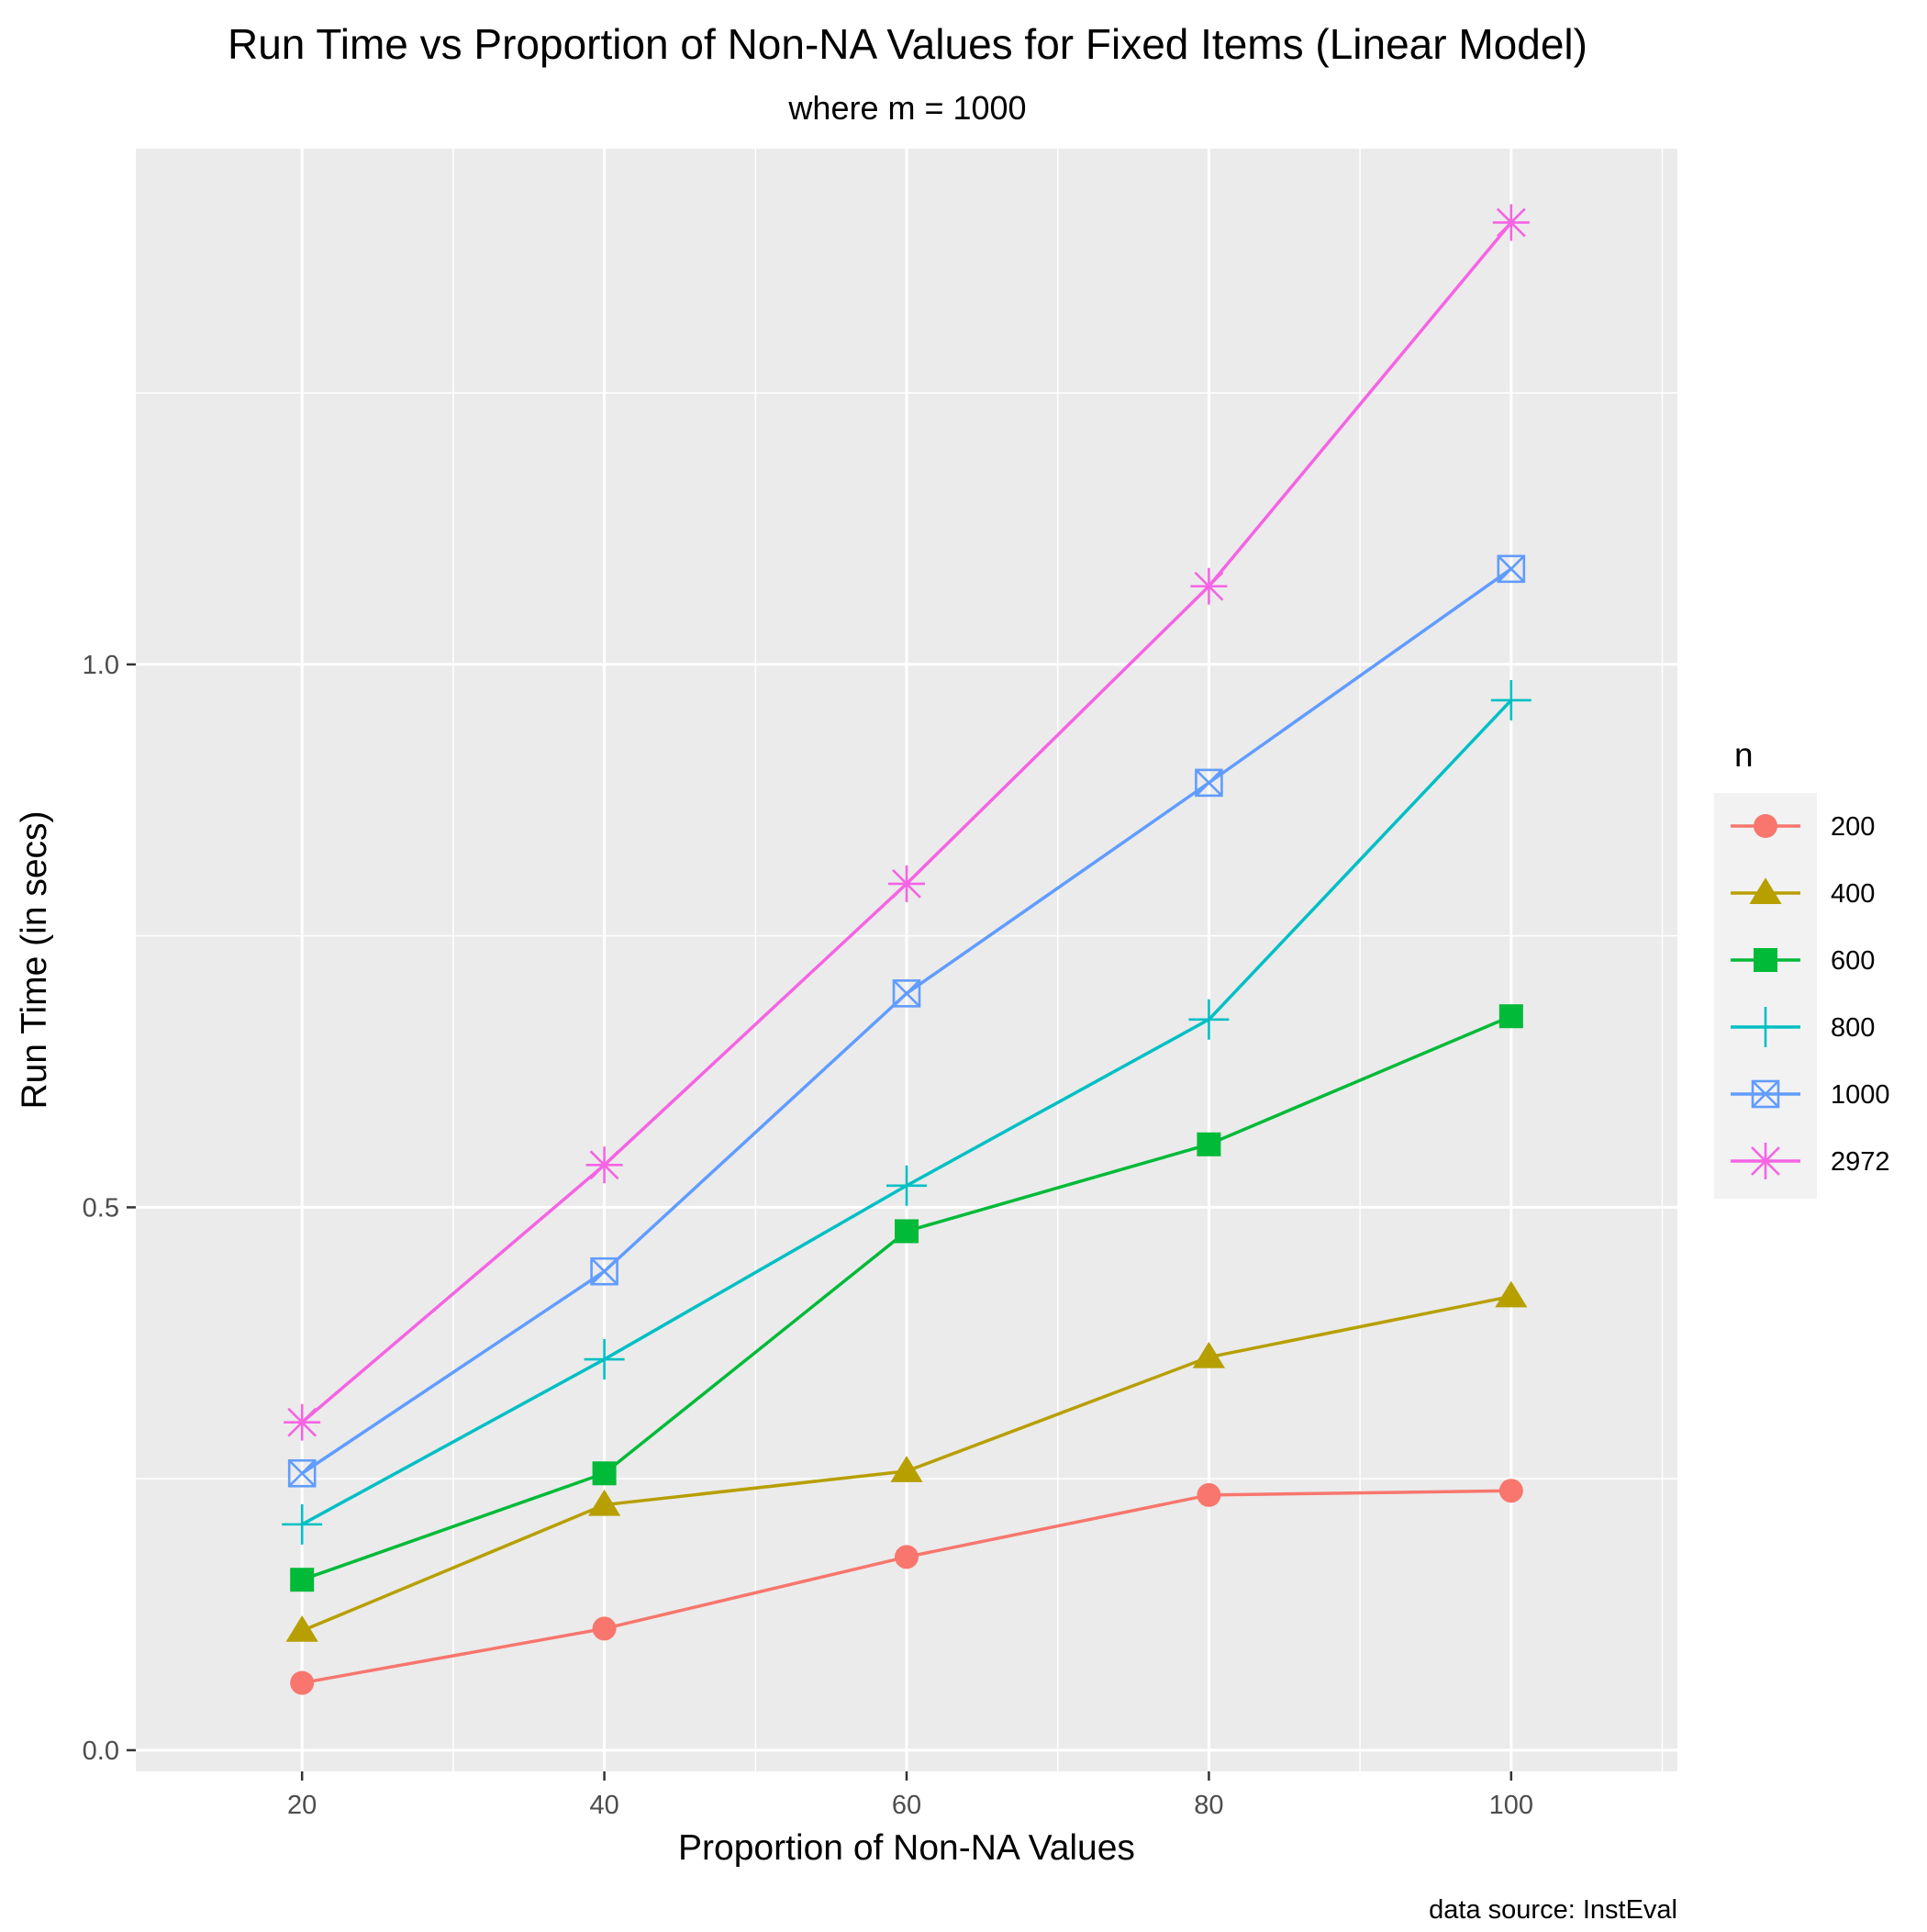 This screenshot has width=1927, height=1932. Describe the element at coordinates (101, 665) in the screenshot. I see `y-tick-label: 1.0` at that location.